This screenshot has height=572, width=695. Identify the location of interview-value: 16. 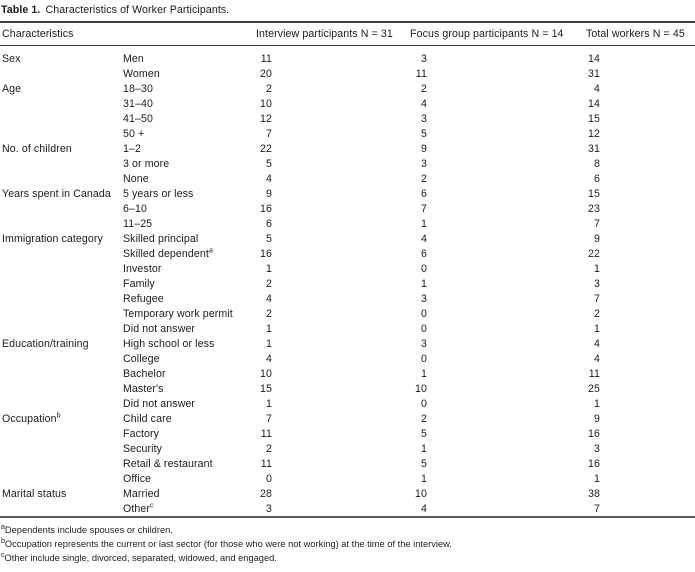
(266, 208).